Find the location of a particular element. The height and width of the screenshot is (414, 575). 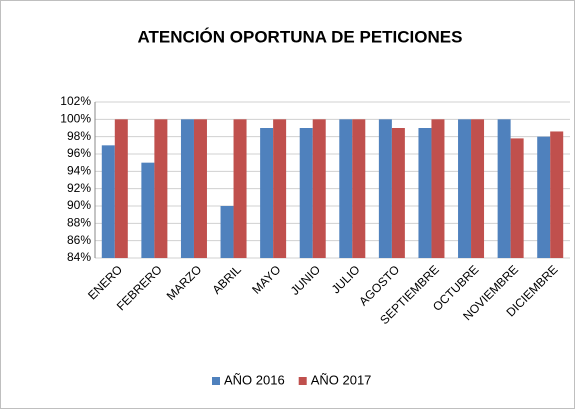

y-tick-label: 94% is located at coordinates (79, 171).